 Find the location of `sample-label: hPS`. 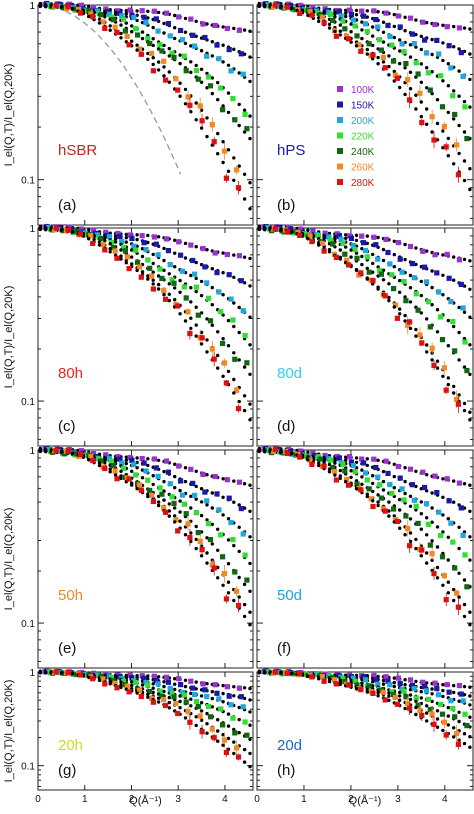

sample-label: hPS is located at coordinates (291, 150).